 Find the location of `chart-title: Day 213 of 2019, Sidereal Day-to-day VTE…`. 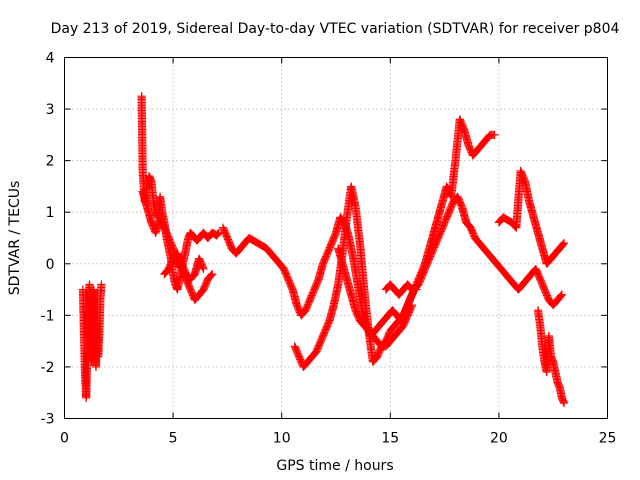

chart-title: Day 213 of 2019, Sidereal Day-to-day VTE… is located at coordinates (335, 29).